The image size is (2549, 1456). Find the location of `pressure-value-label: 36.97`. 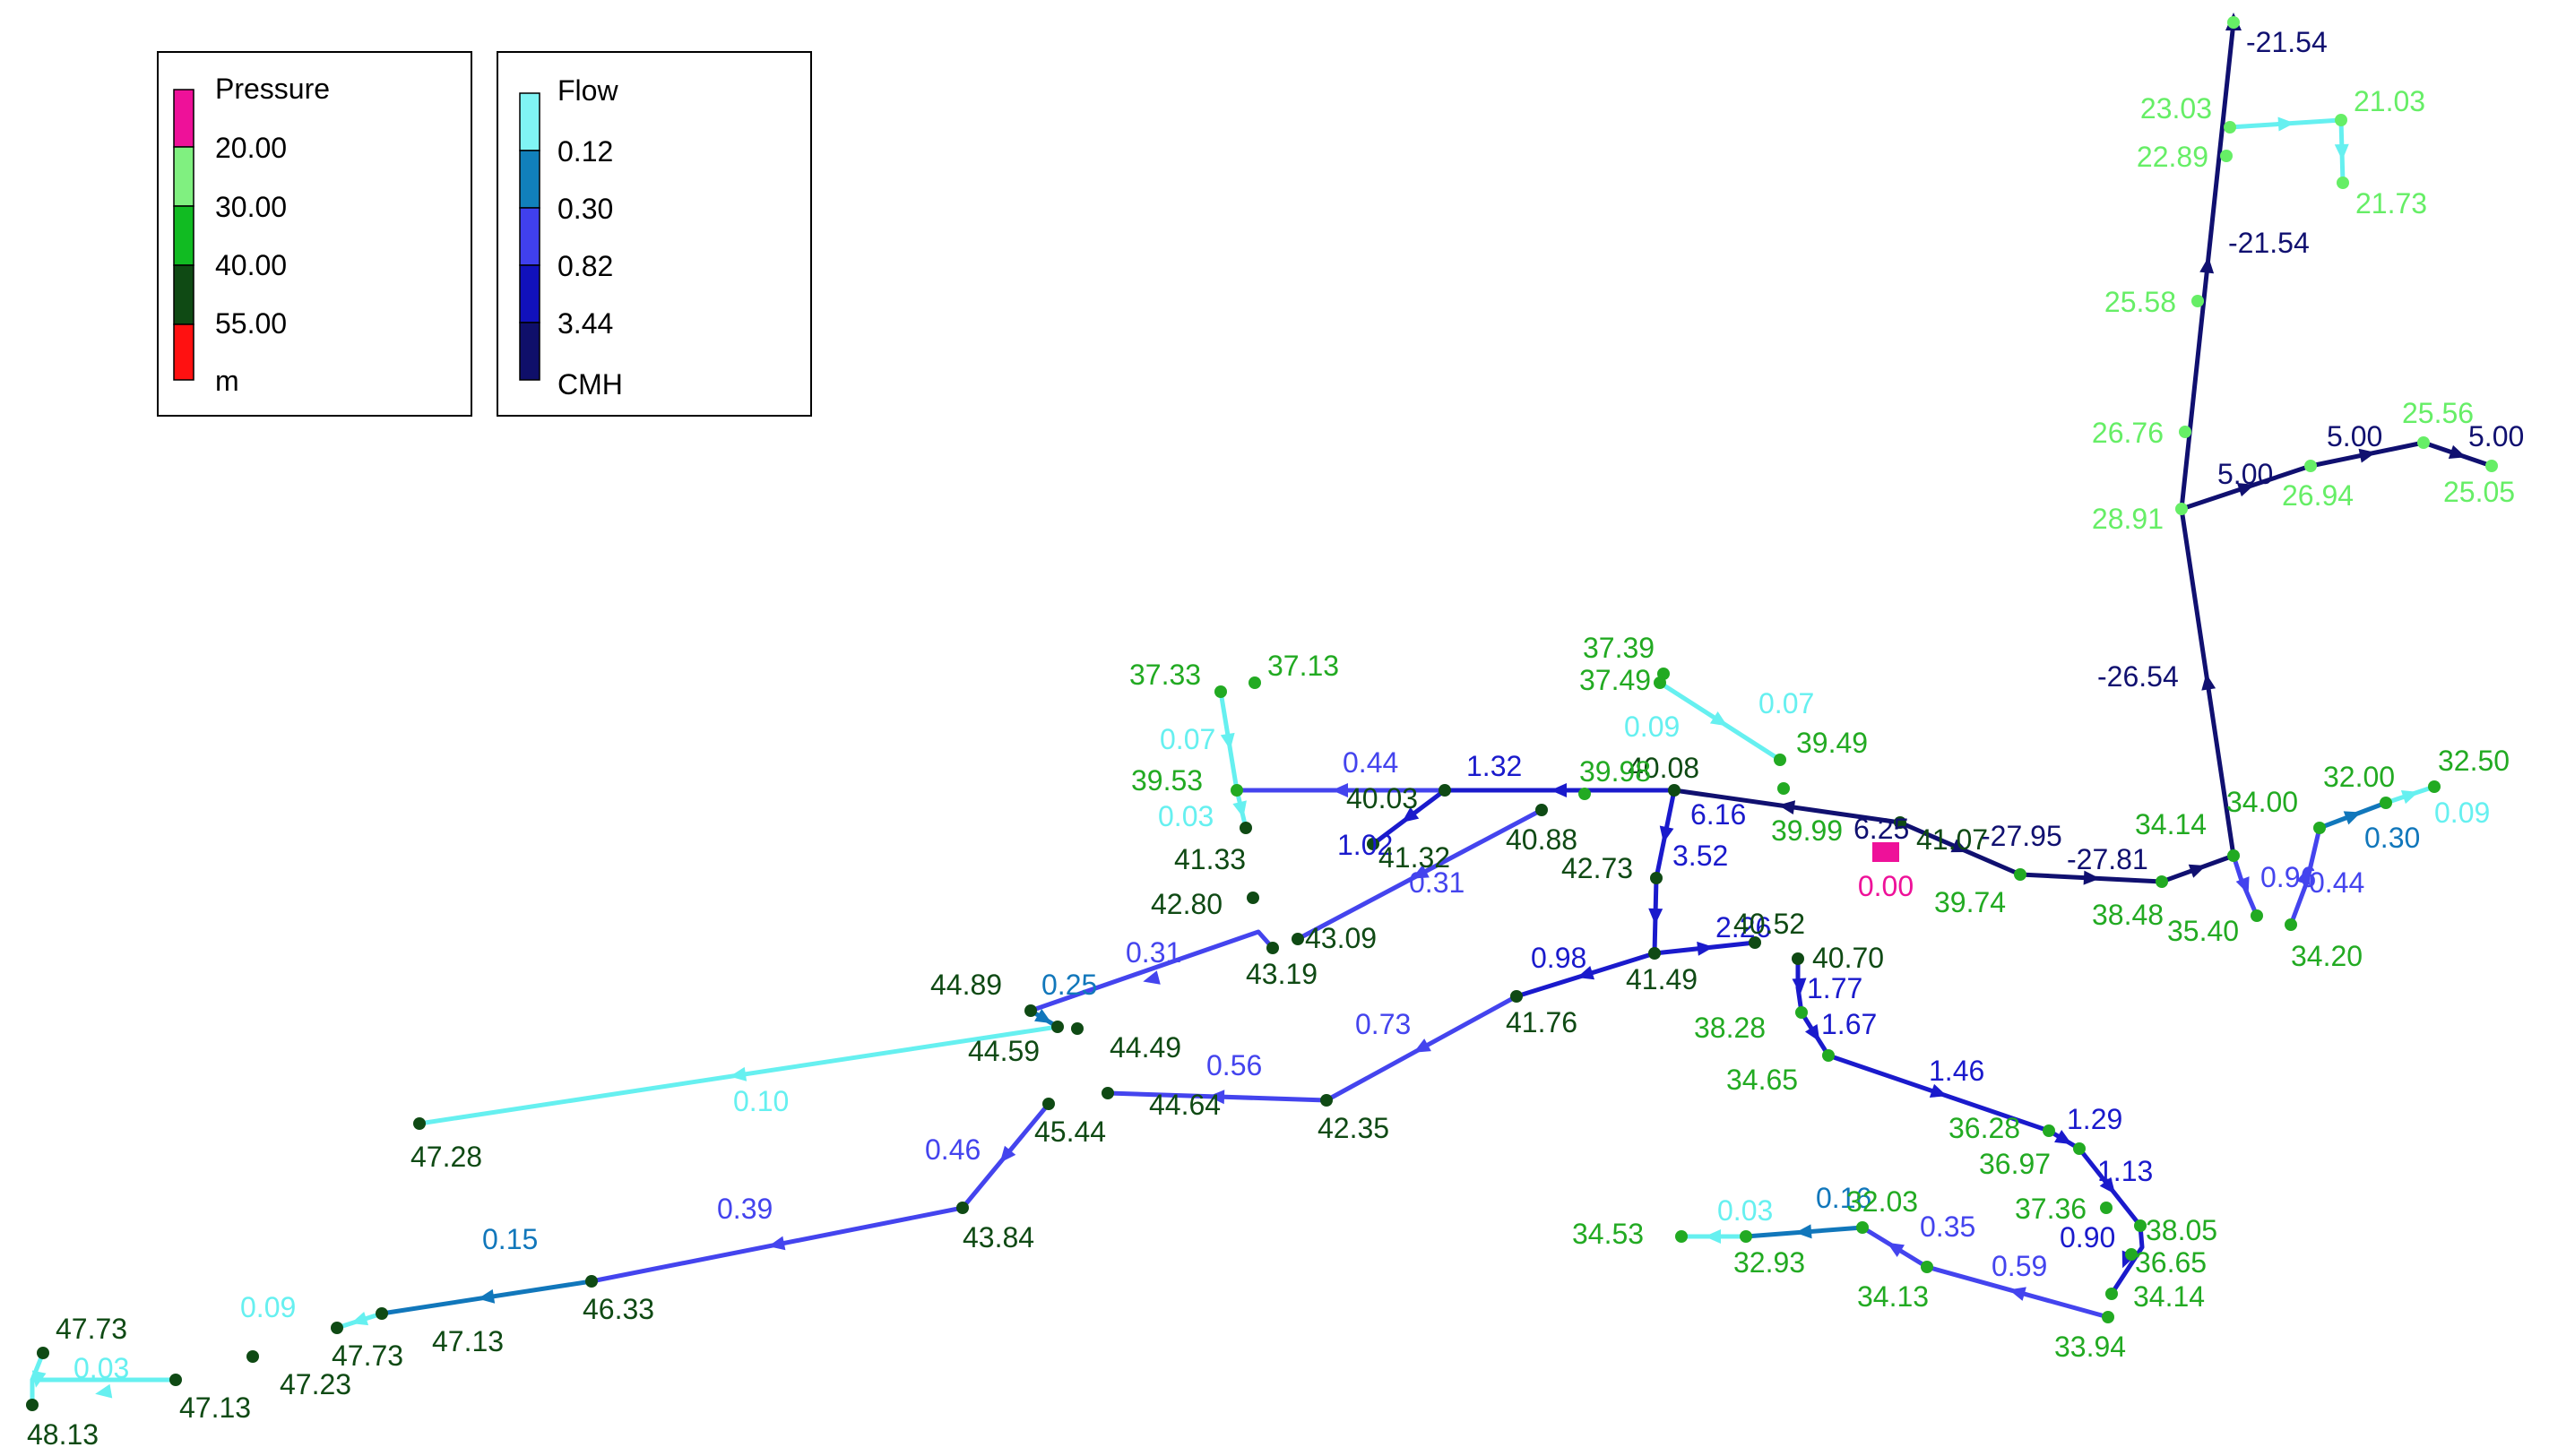

pressure-value-label: 36.97 is located at coordinates (2015, 1164).